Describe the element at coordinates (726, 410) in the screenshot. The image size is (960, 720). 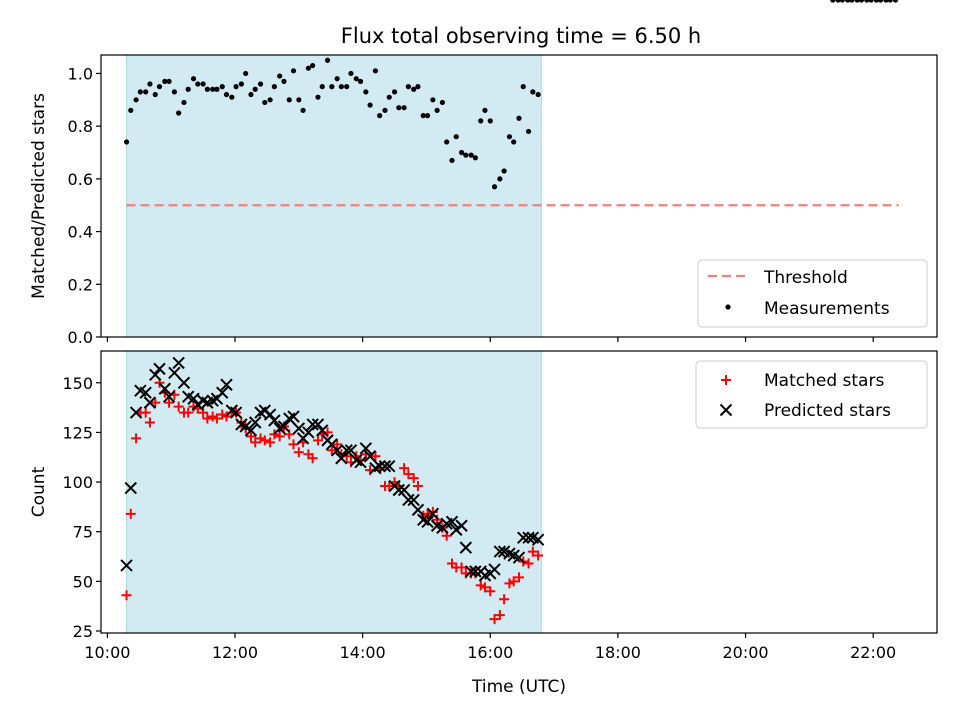
I see `legend-predicted-swatch` at that location.